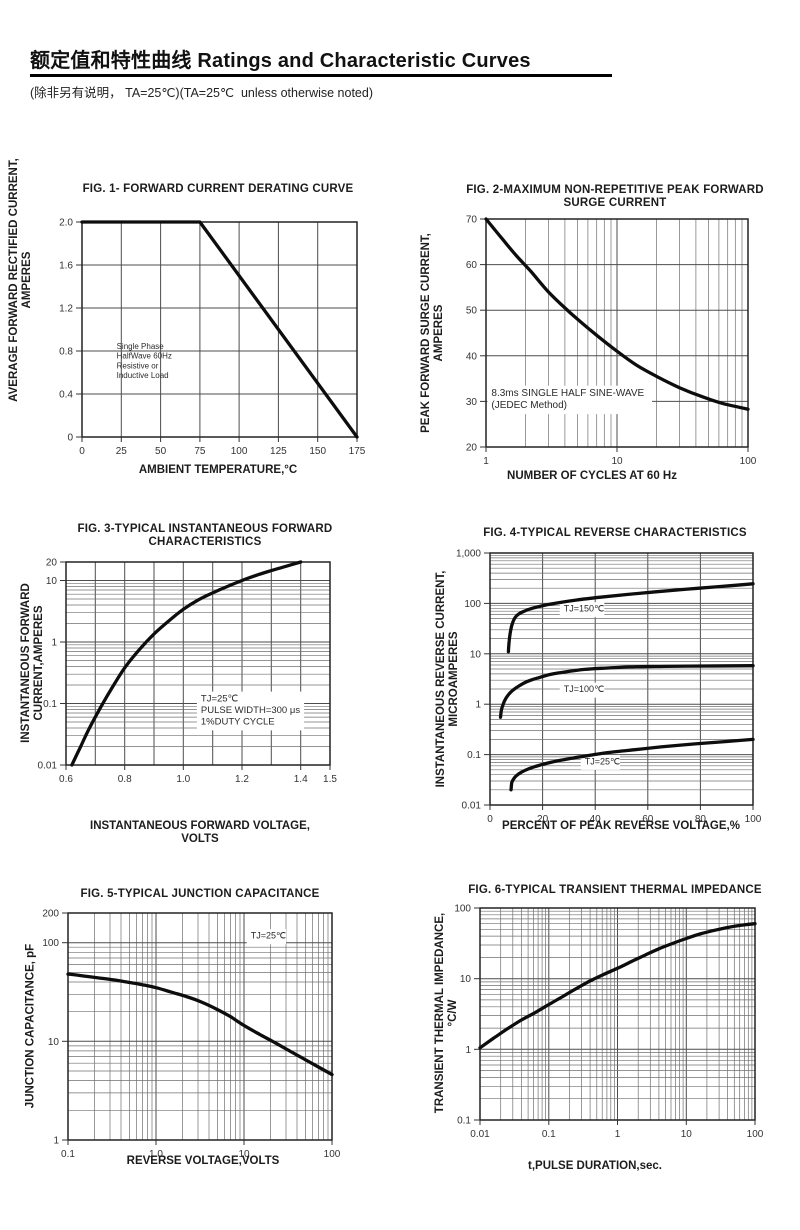  What do you see at coordinates (138, 366) in the screenshot?
I see `svg-text: Resistive or` at bounding box center [138, 366].